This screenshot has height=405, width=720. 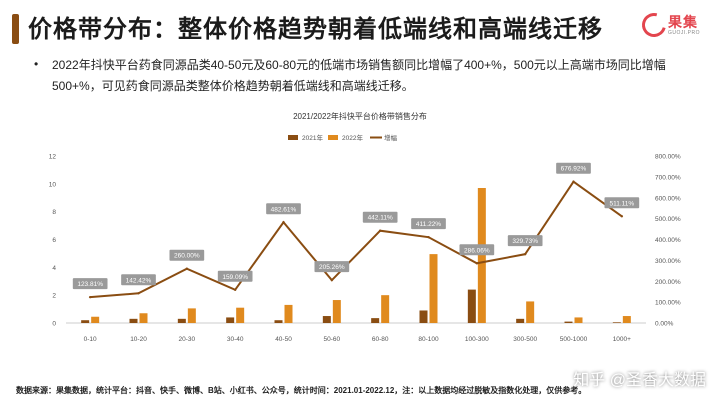 What do you see at coordinates (284, 209) in the screenshot?
I see `growth-data-label: 482.61%` at bounding box center [284, 209].